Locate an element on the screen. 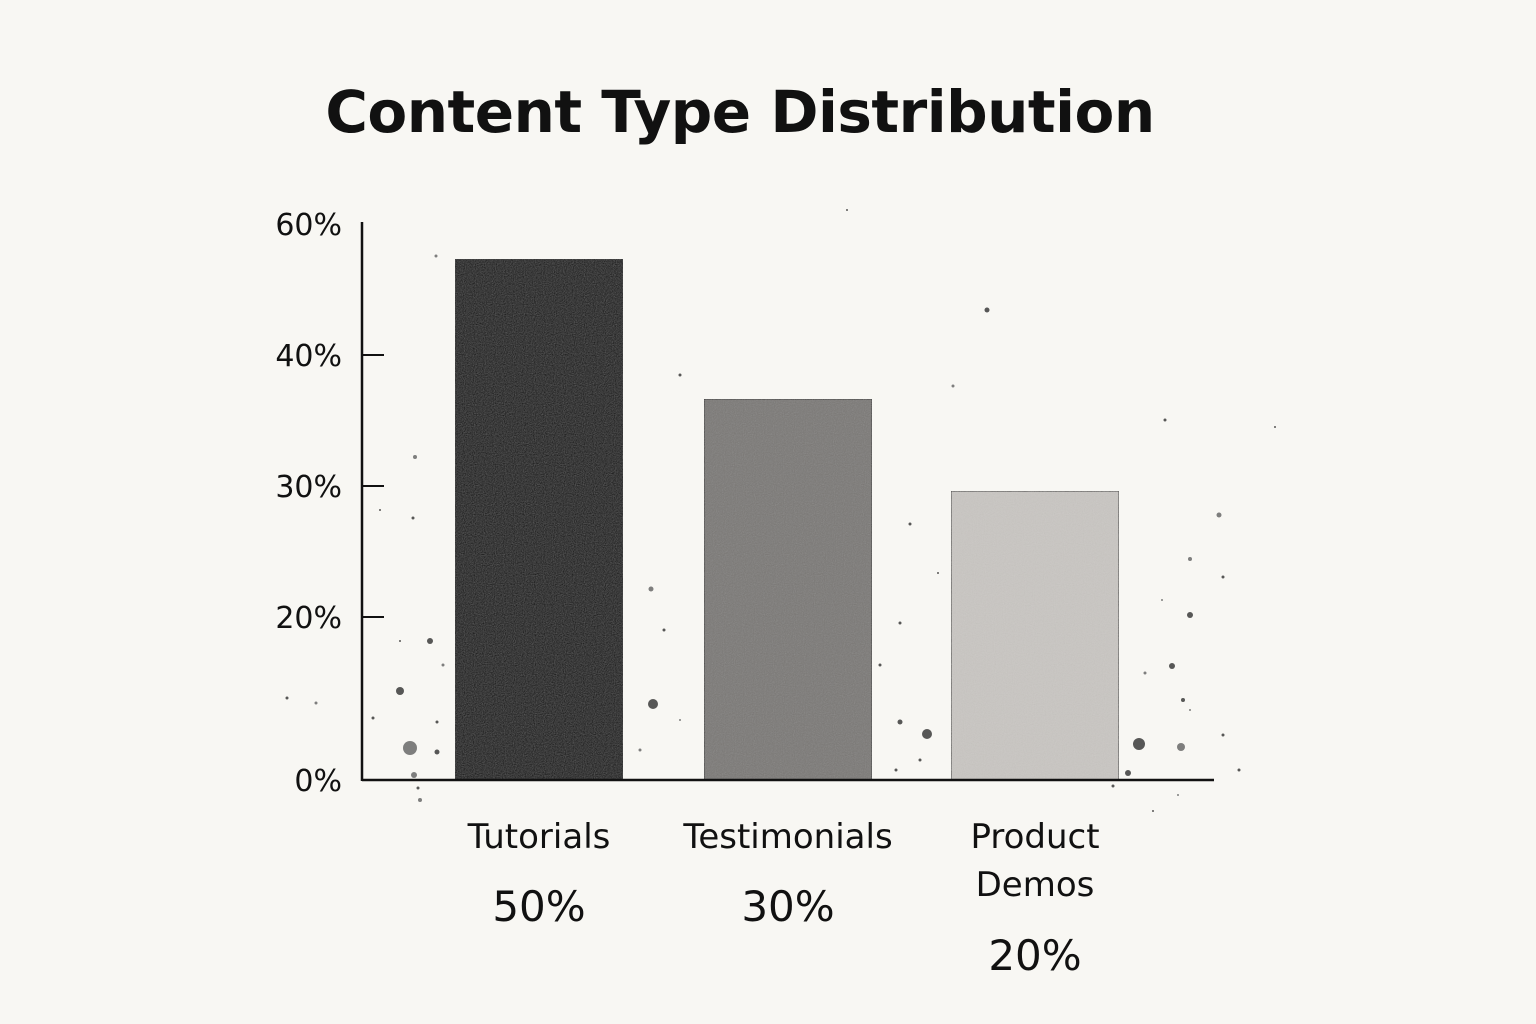 Image resolution: width=1536 pixels, height=1024 pixels. data-value-label: 50% is located at coordinates (538, 906).